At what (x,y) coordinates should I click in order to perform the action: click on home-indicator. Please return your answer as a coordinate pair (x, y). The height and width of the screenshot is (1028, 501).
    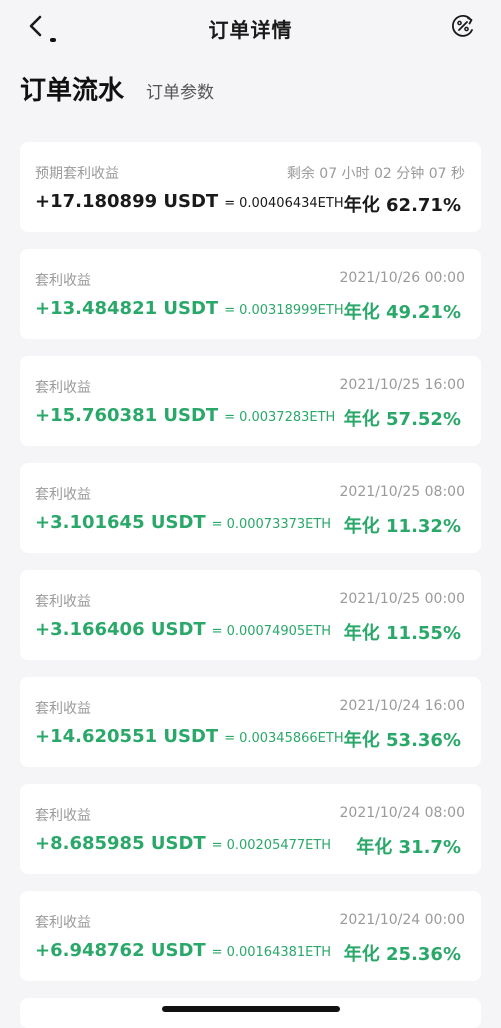
    Looking at the image, I should click on (251, 1009).